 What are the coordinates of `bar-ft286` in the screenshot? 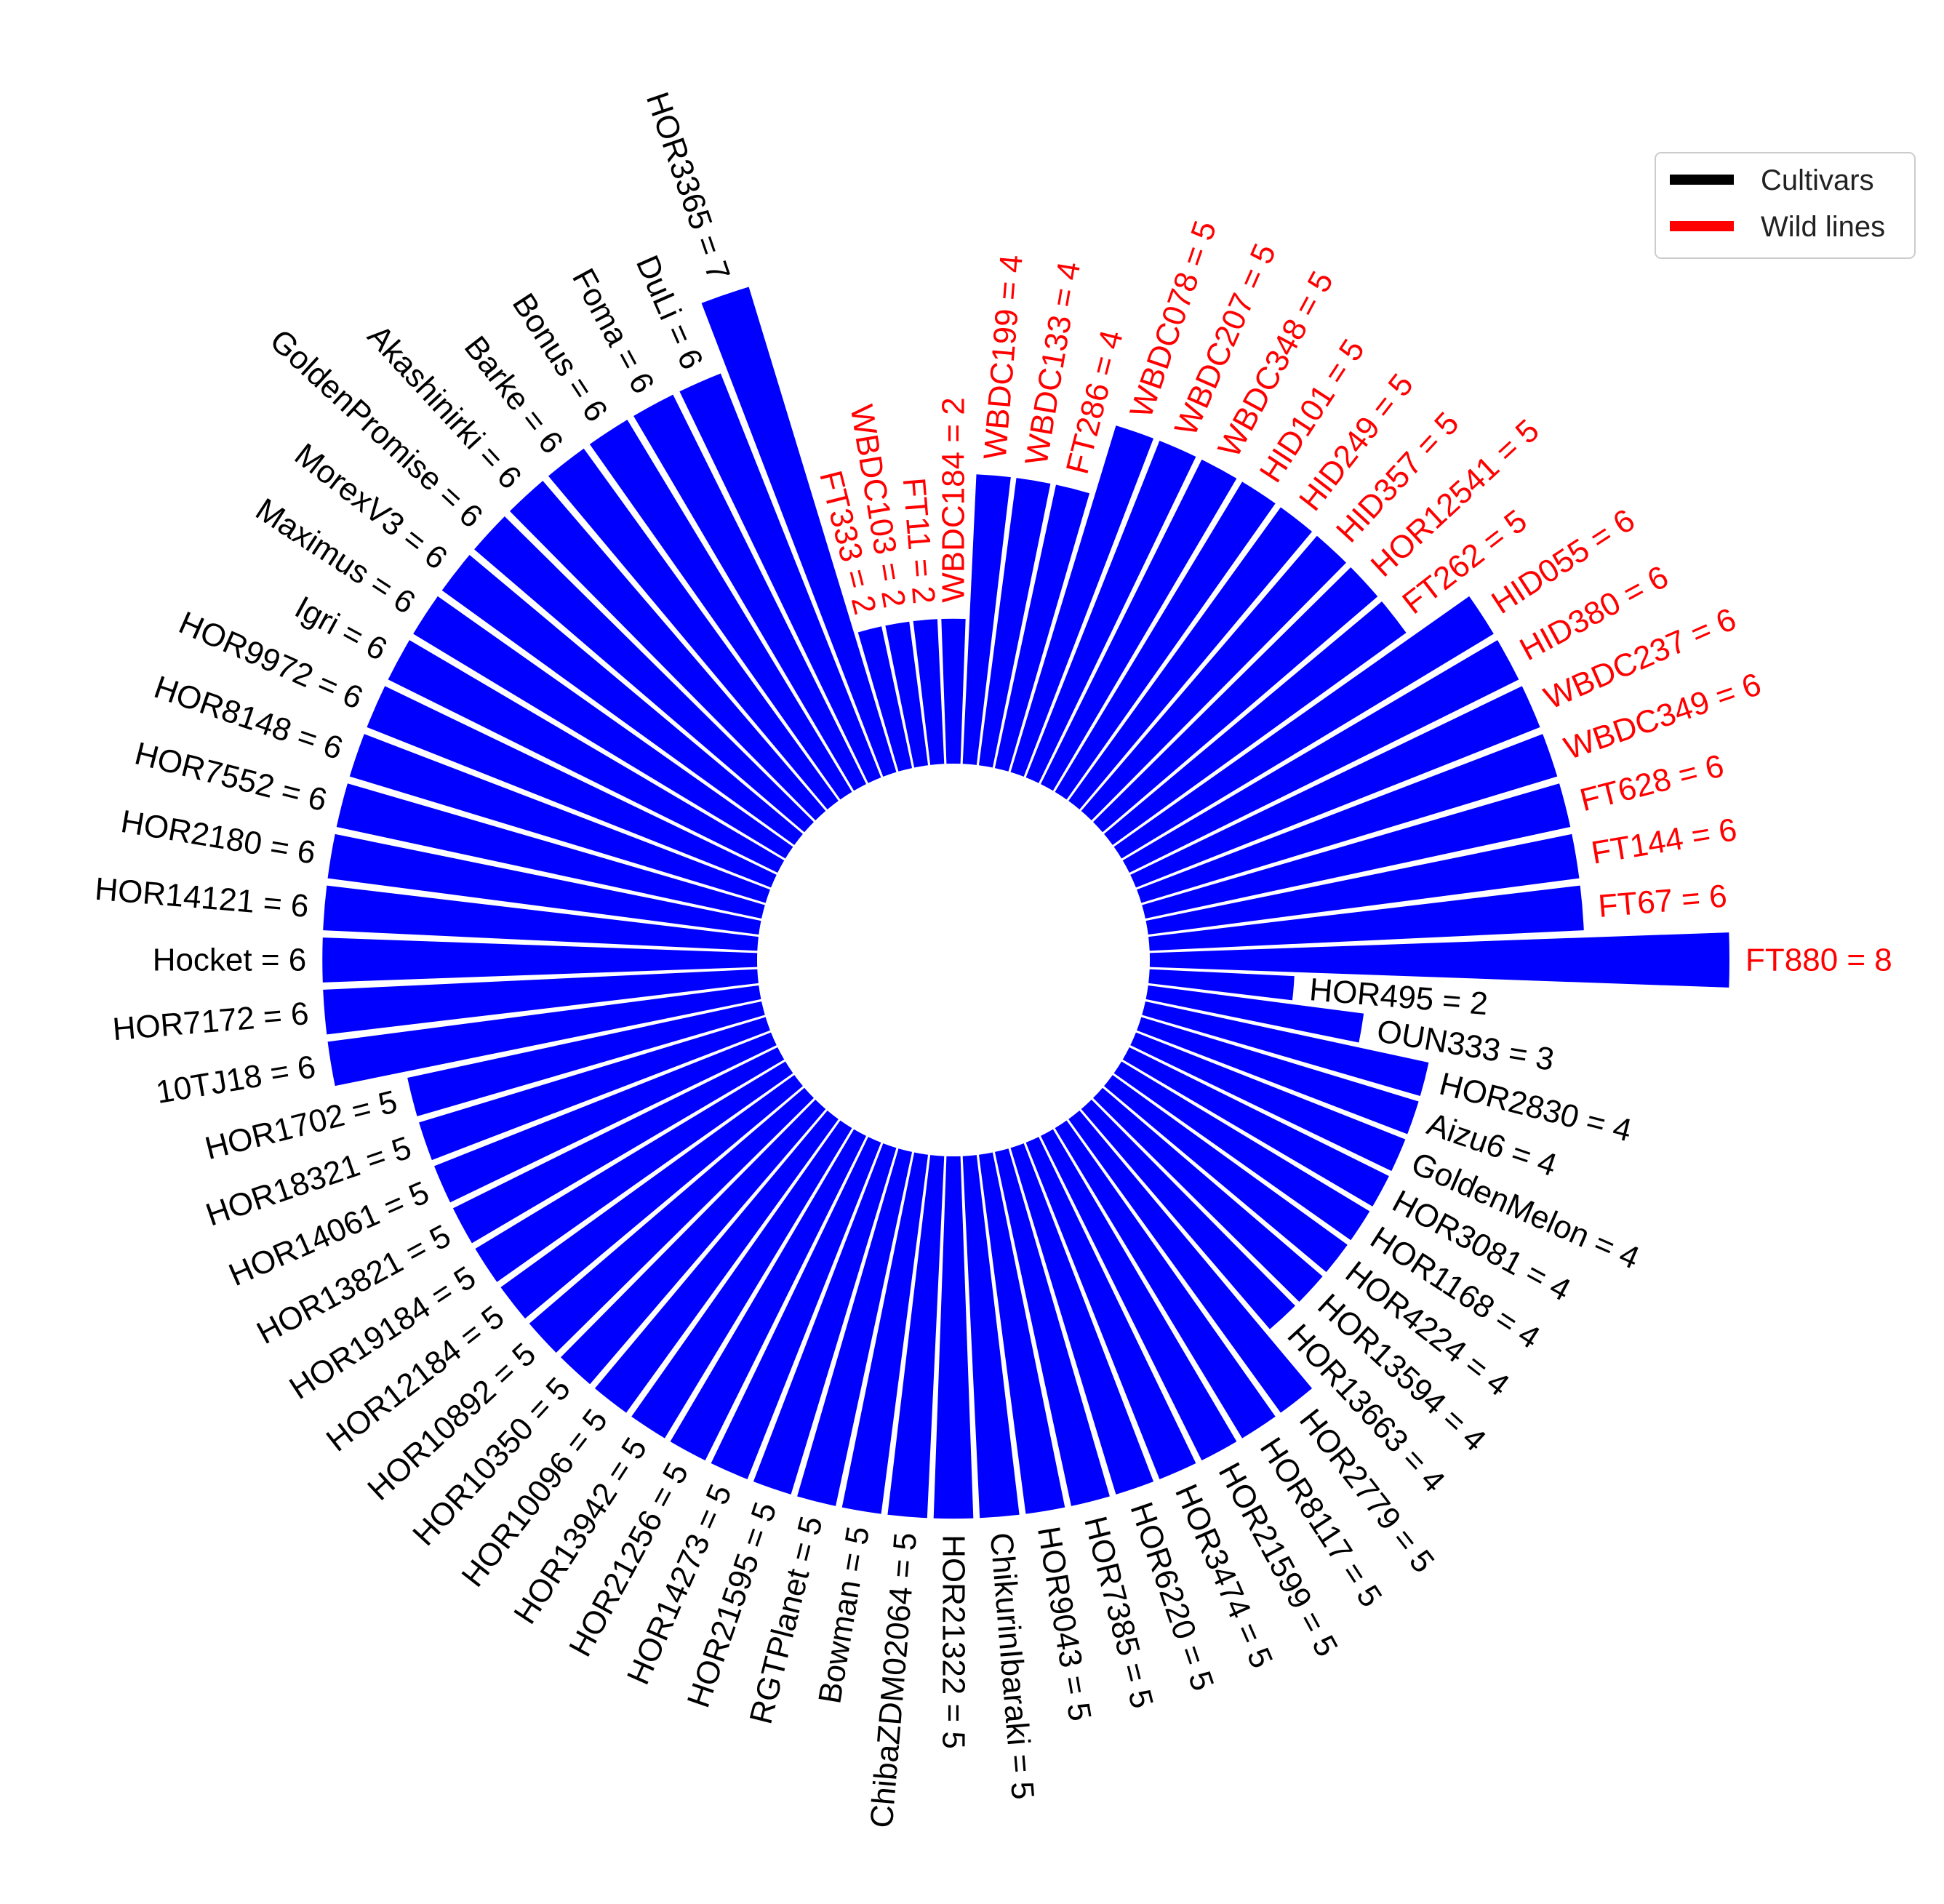 It's located at (1042, 628).